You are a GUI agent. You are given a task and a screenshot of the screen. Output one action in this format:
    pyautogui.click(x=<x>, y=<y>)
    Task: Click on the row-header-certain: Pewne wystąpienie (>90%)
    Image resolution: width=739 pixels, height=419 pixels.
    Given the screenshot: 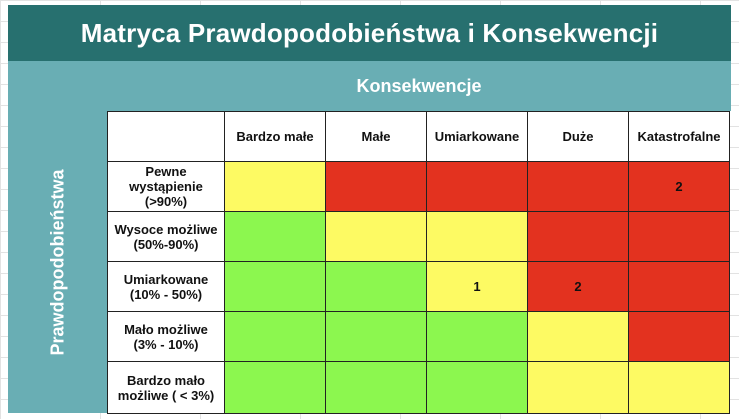 What is the action you would take?
    pyautogui.click(x=166, y=187)
    